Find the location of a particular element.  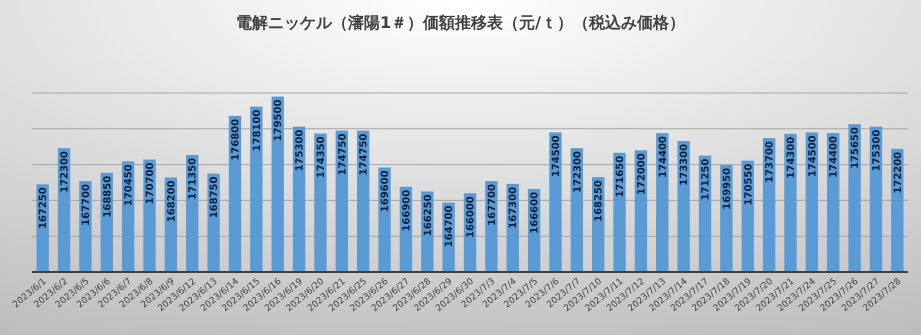

data-label: 174300 is located at coordinates (791, 157).